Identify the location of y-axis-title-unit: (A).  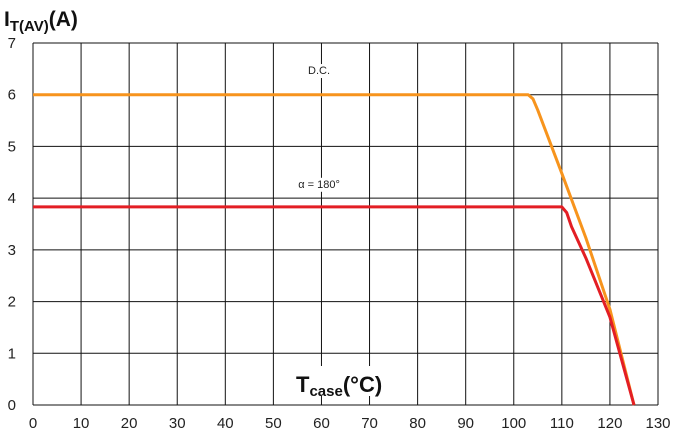
(63, 19).